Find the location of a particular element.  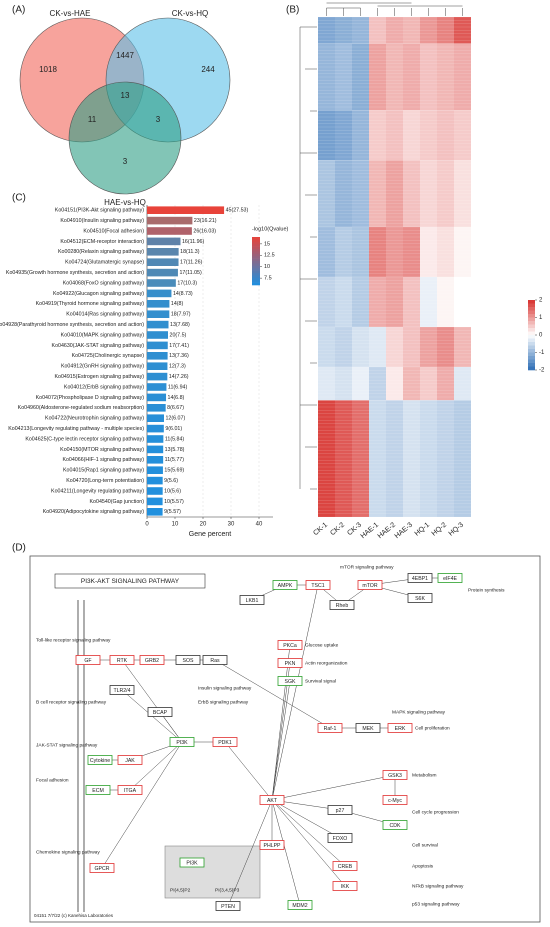

column-label: HQ-3 is located at coordinates (456, 530).